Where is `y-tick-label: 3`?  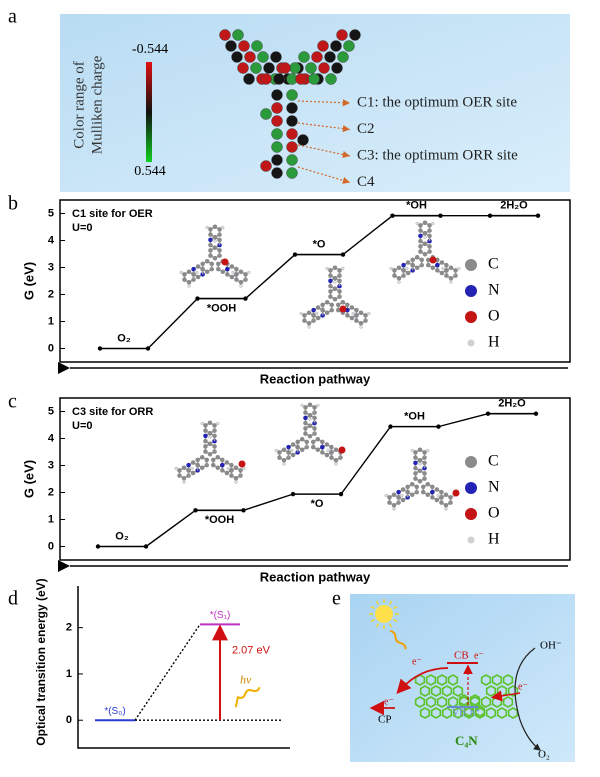
y-tick-label: 3 is located at coordinates (51, 267).